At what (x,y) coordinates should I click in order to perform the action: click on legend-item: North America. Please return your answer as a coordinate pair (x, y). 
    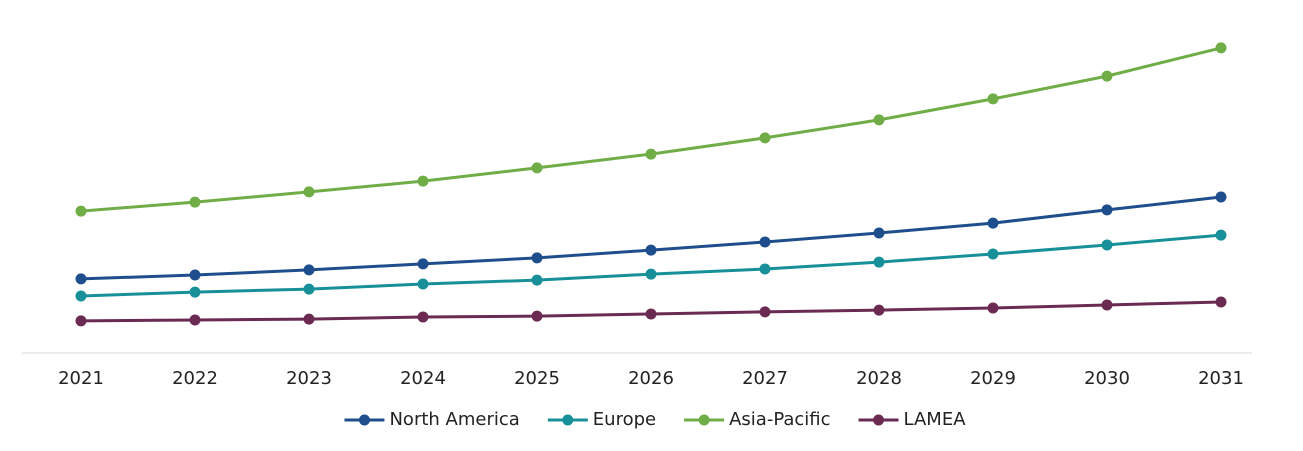
    Looking at the image, I should click on (432, 419).